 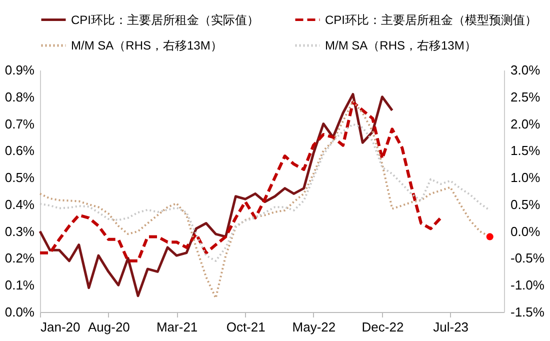 What do you see at coordinates (383, 327) in the screenshot?
I see `x-tick-label: Dec-22` at bounding box center [383, 327].